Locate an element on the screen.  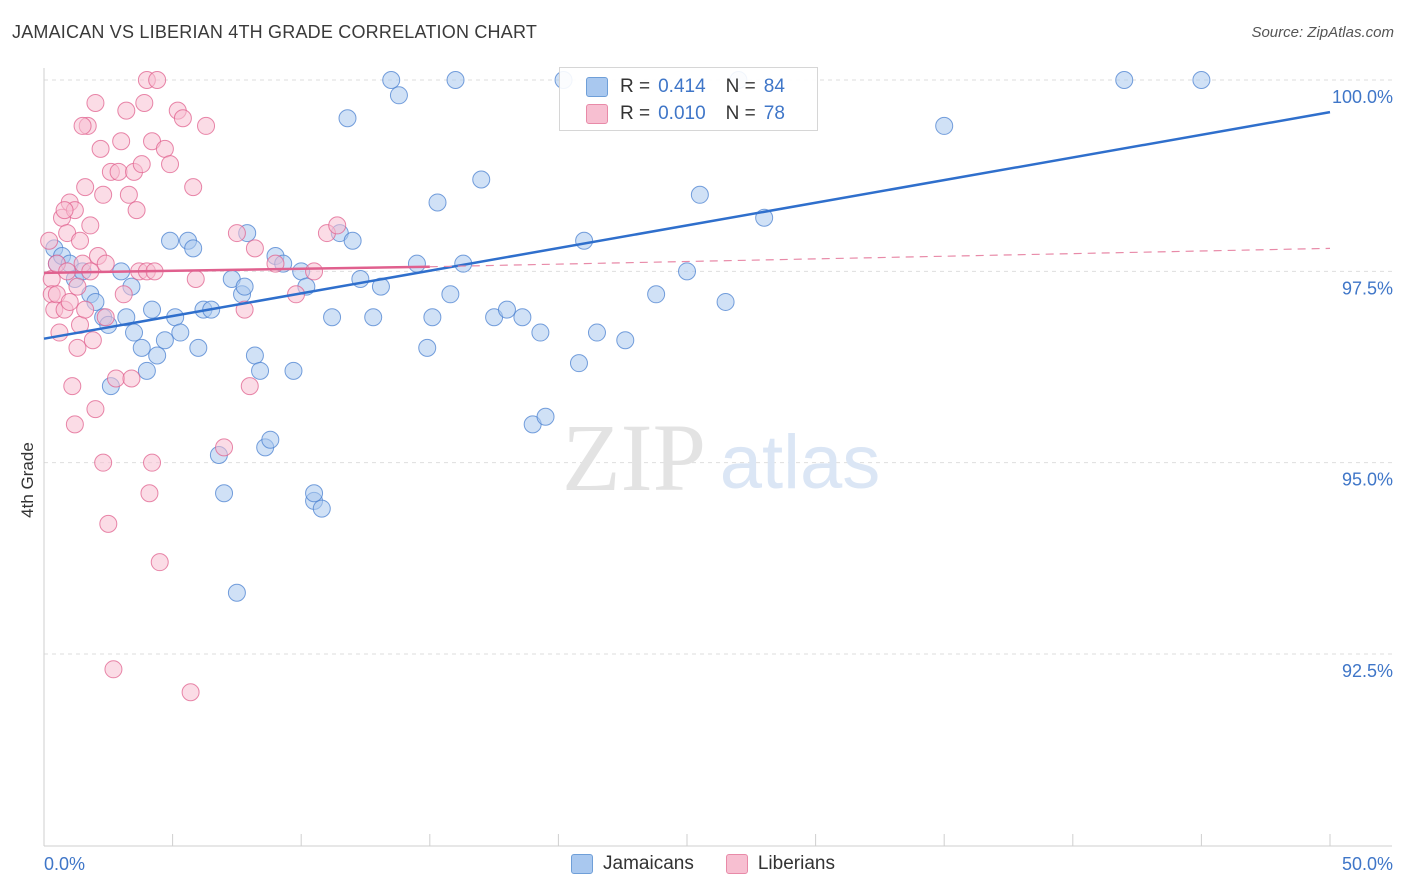
legend-row-jamaicans: R = 0.414 N = 84 is located at coordinates (685, 87).